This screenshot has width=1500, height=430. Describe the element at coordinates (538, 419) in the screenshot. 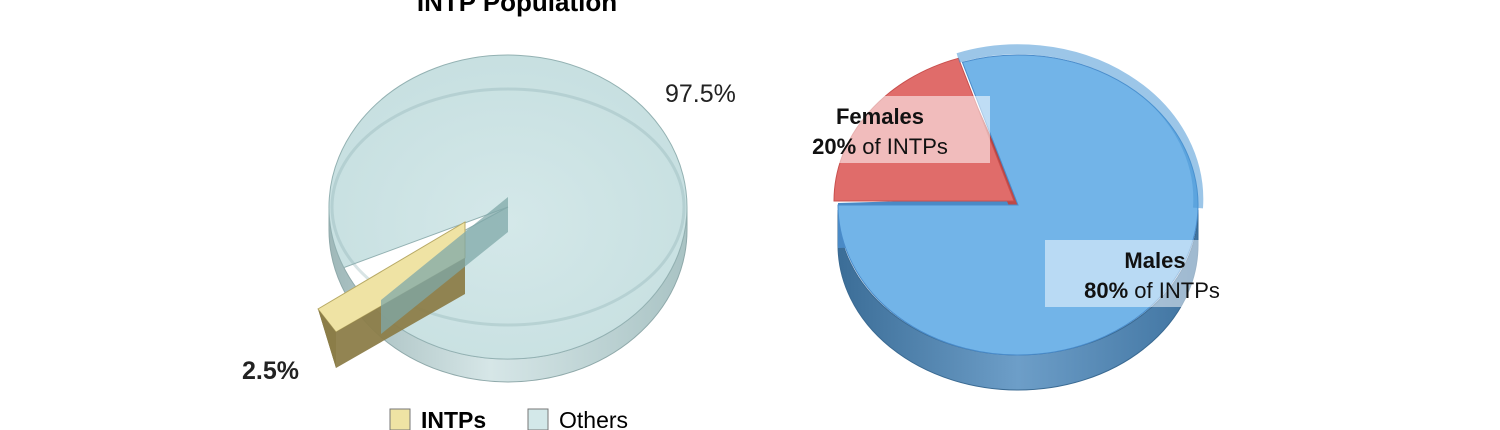

I see `legend-swatch-others` at that location.